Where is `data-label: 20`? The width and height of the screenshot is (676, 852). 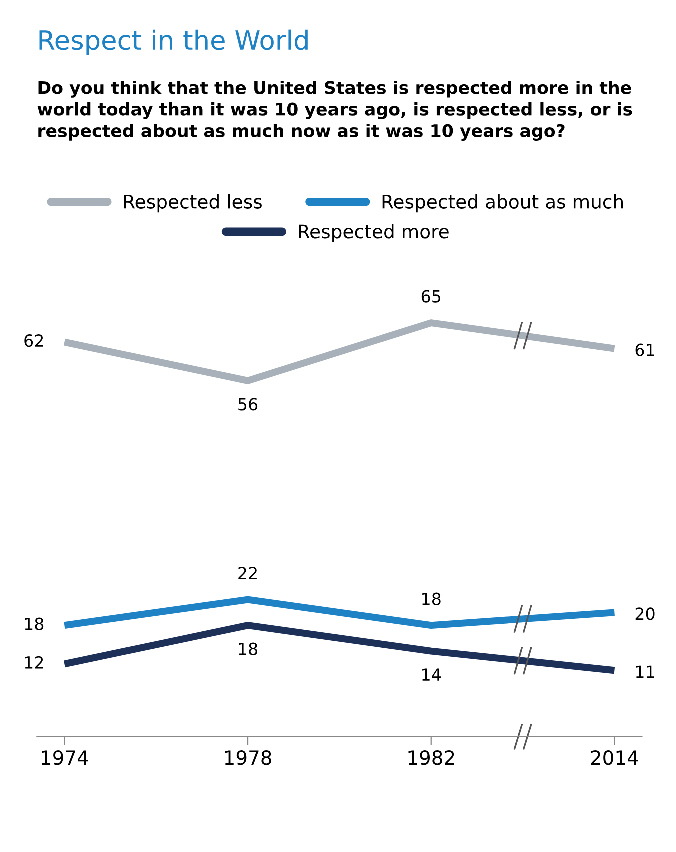
data-label: 20 is located at coordinates (645, 614).